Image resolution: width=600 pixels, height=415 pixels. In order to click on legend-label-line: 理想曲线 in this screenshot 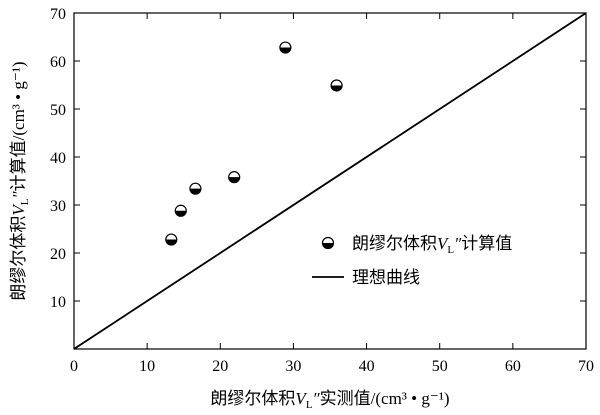, I will do `click(386, 277)`.